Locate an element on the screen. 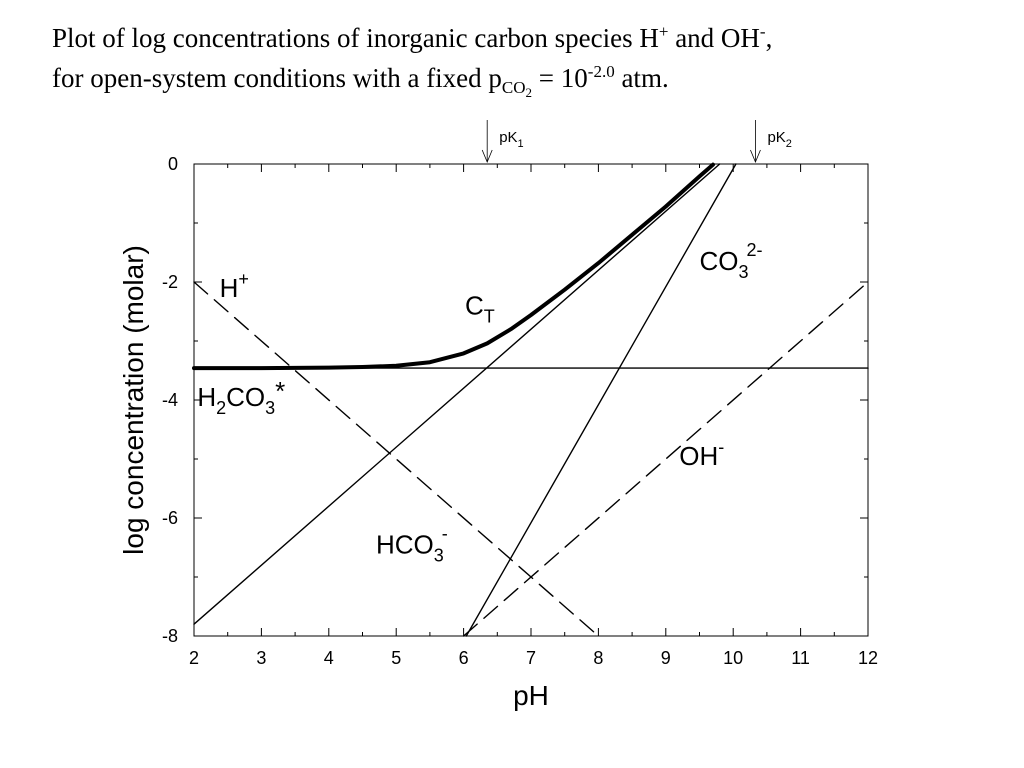 This screenshot has width=1024, height=768. label-superscript: + is located at coordinates (243, 279).